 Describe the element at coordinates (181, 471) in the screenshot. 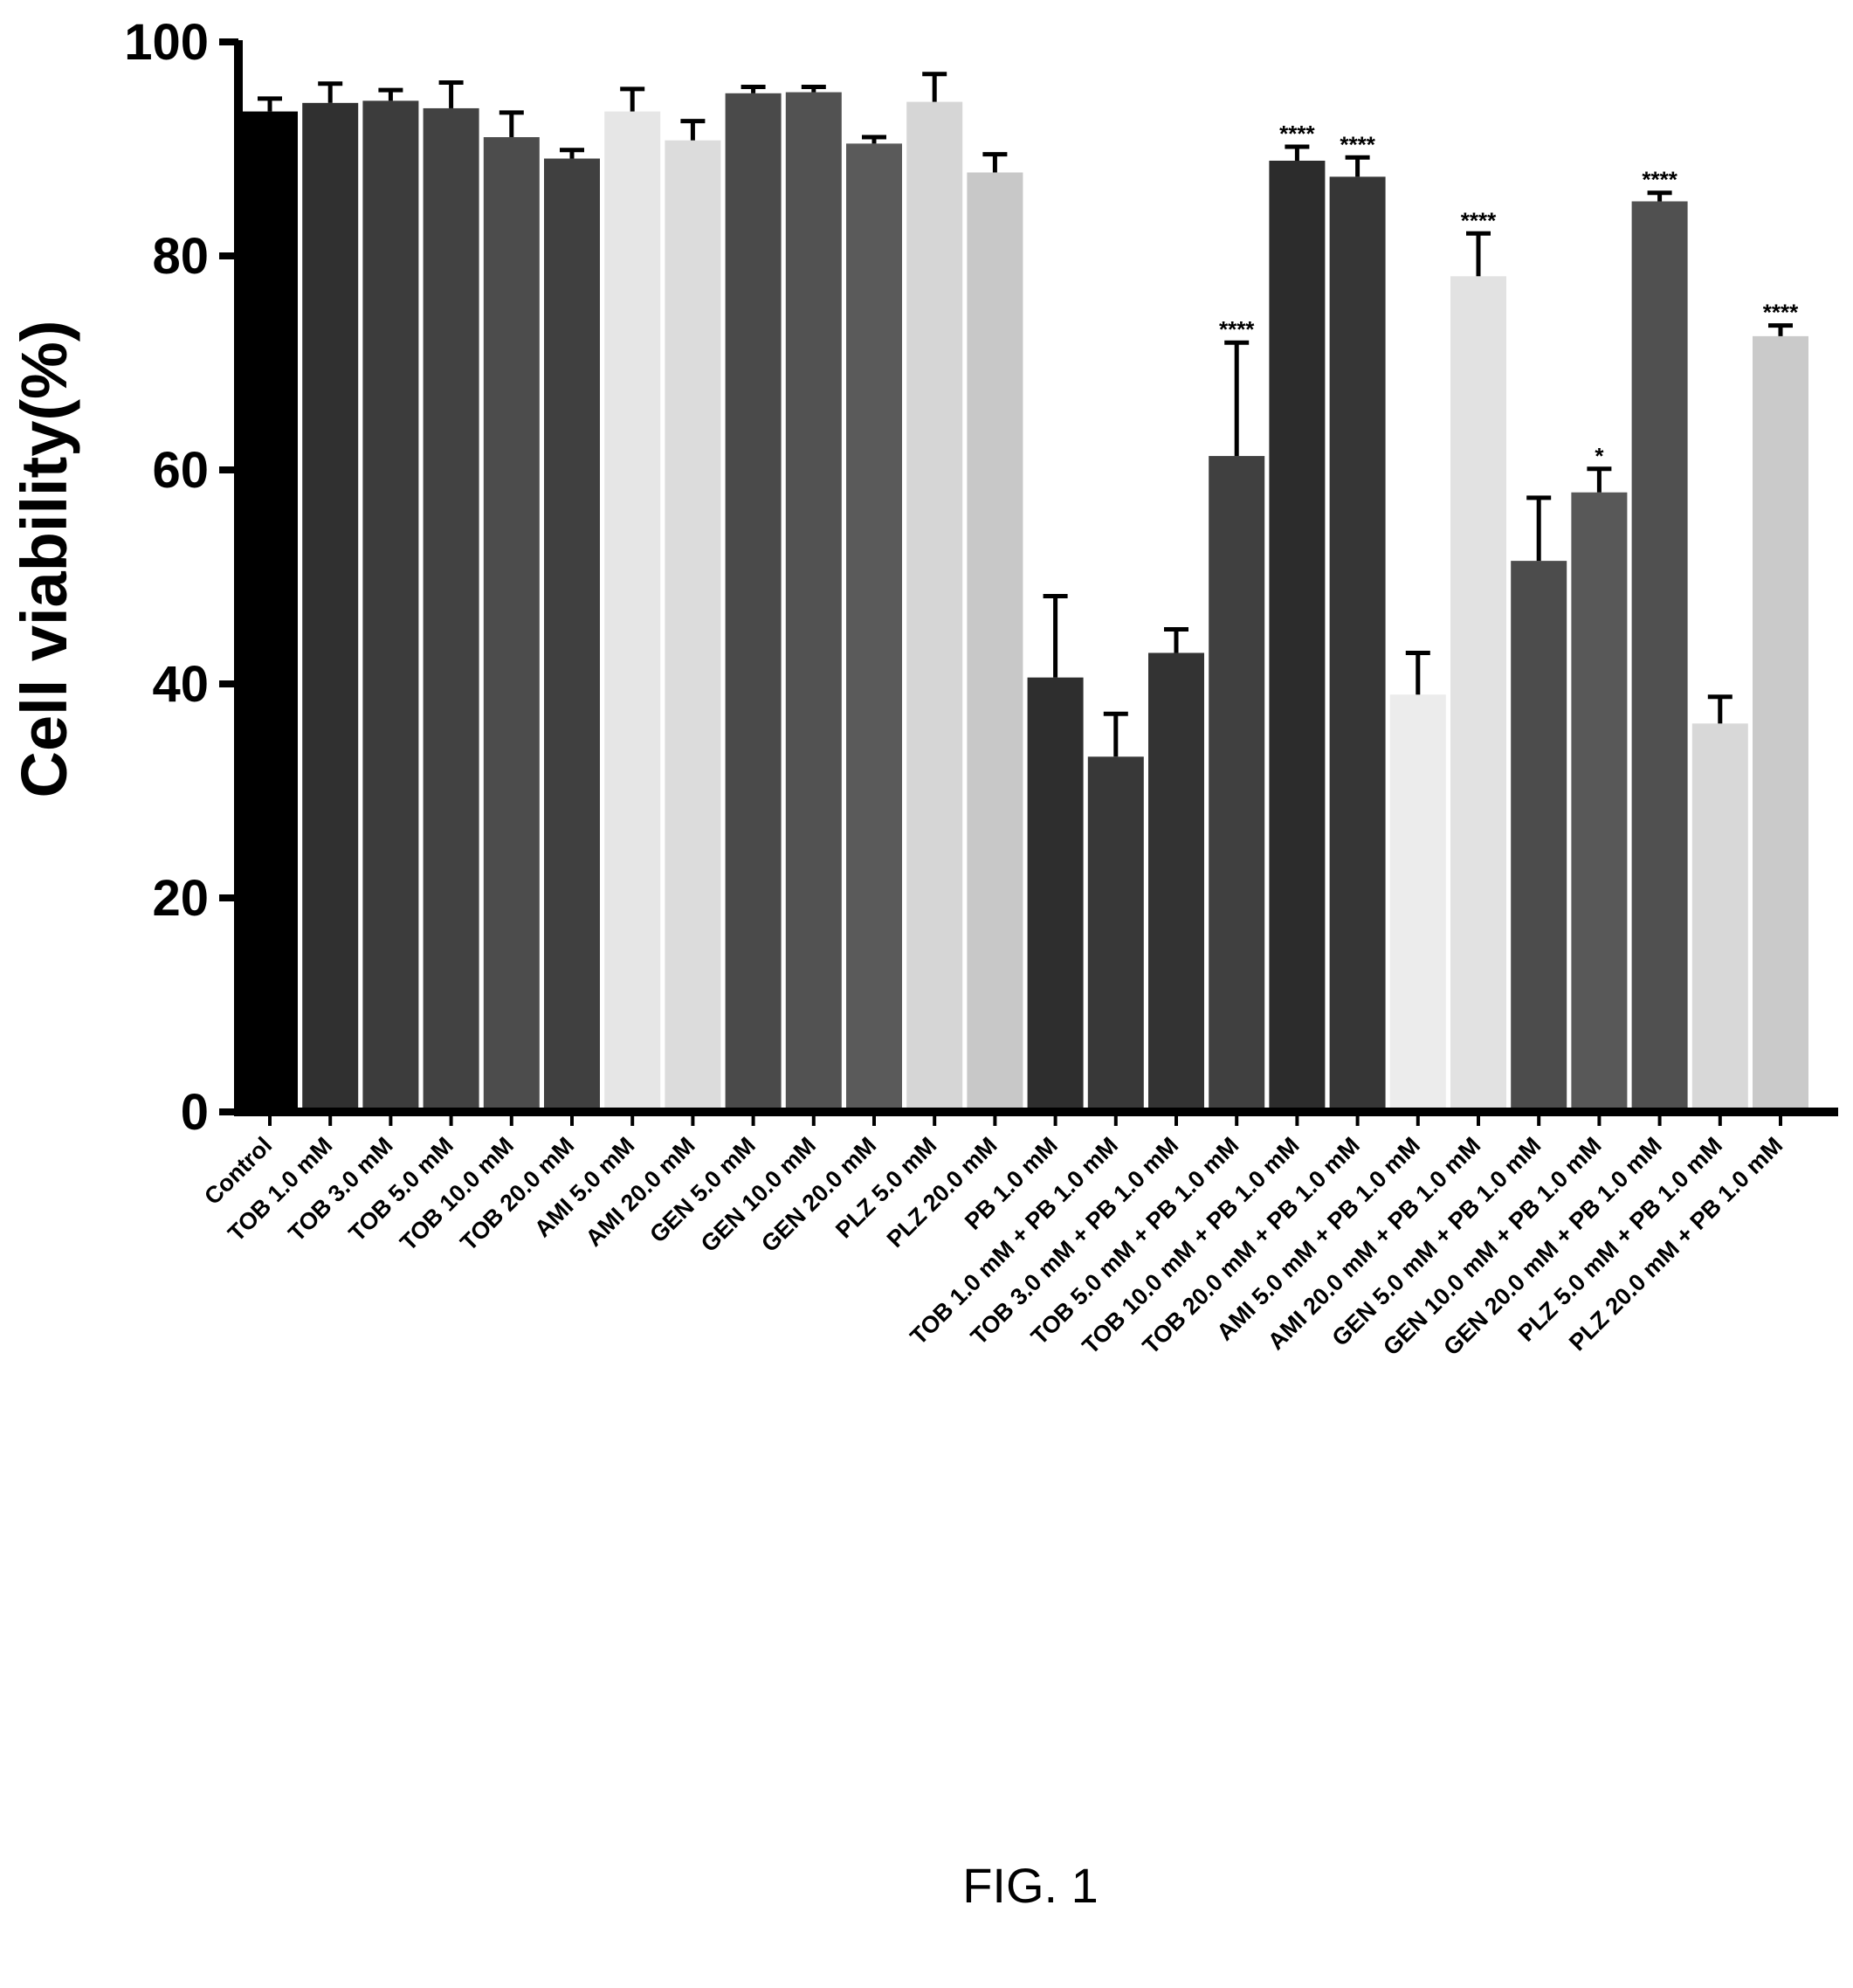

I see `y-tick-label: 60` at that location.